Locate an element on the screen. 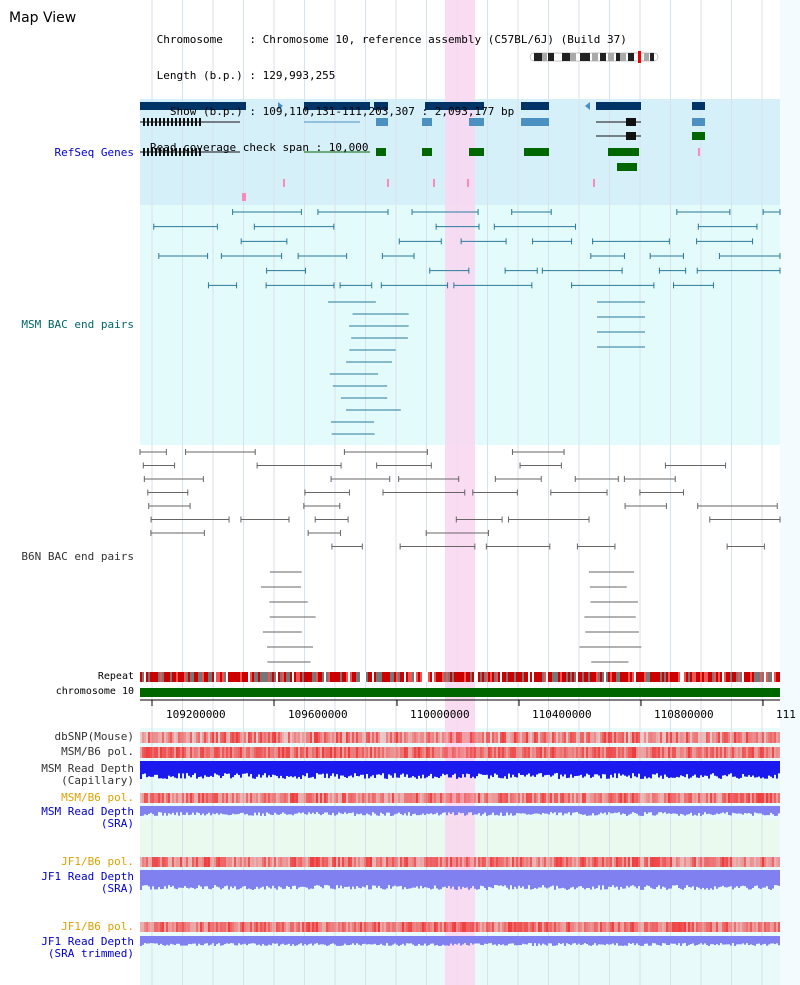  track-label-msm-depth-capillary: MSM Read Depth (Capillary) is located at coordinates (87, 774).